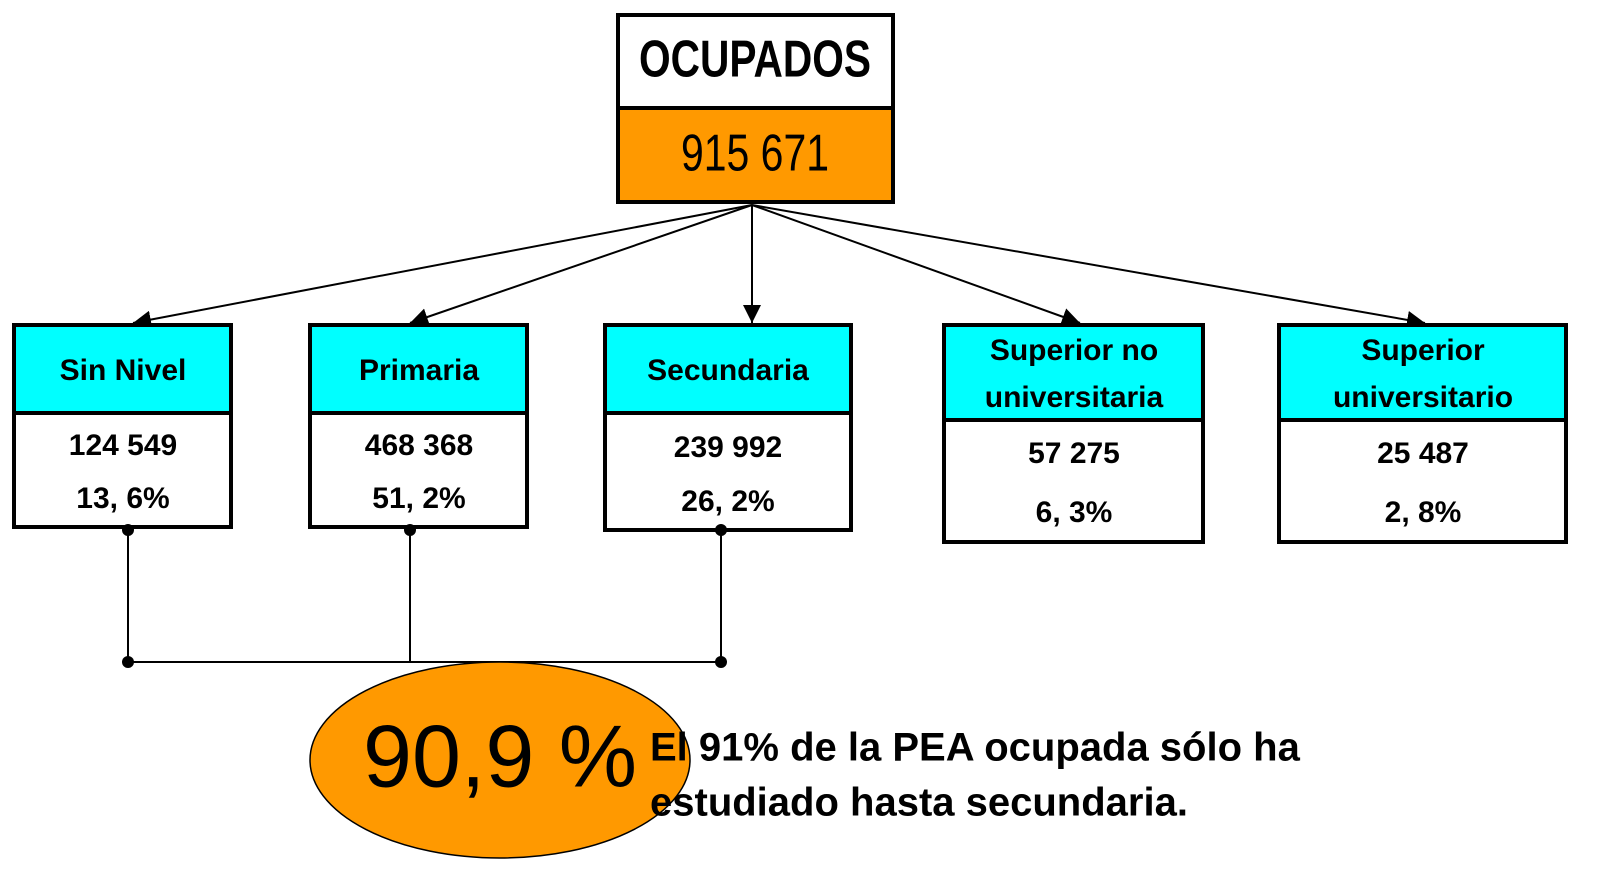 The height and width of the screenshot is (870, 1607). What do you see at coordinates (1423, 397) in the screenshot?
I see `child-label: universitario` at bounding box center [1423, 397].